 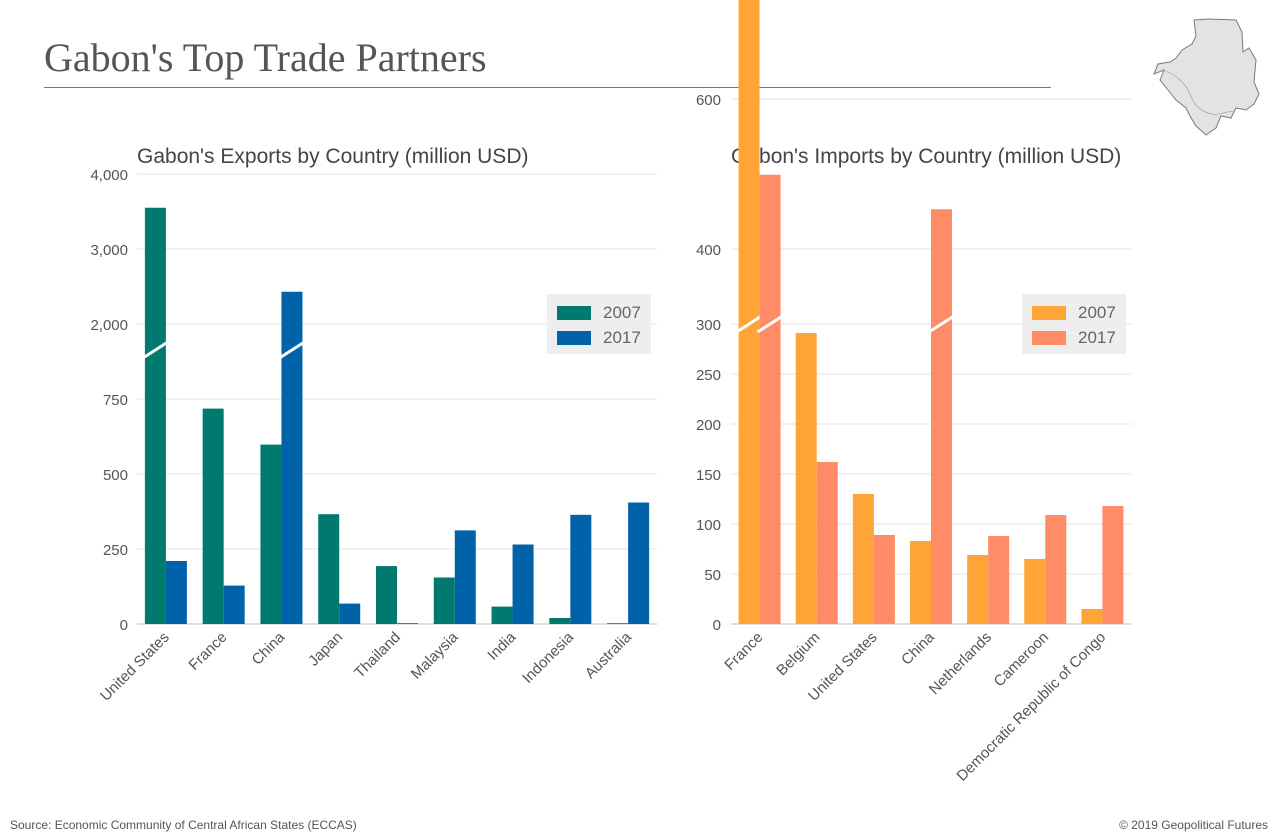 I want to click on bar-malaysia-2007, so click(x=444, y=600).